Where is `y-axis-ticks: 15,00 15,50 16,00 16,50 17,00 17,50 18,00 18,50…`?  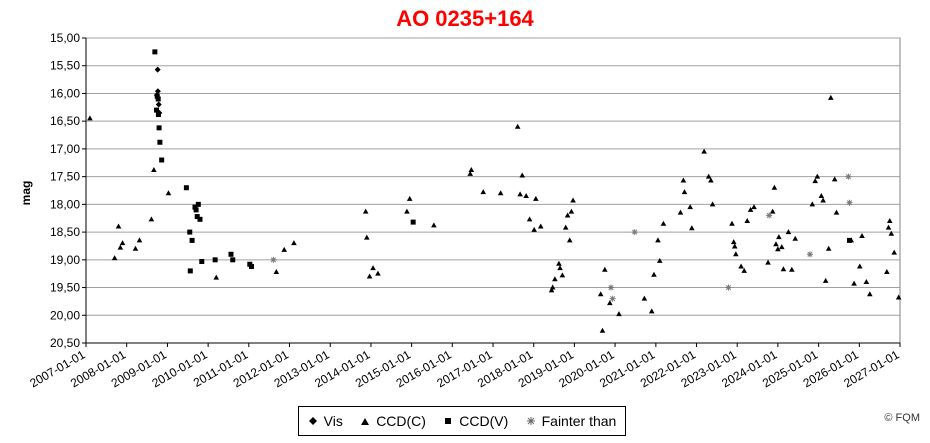 y-axis-ticks: 15,00 15,50 16,00 16,50 17,00 17,50 18,00 18,50… is located at coordinates (68, 190).